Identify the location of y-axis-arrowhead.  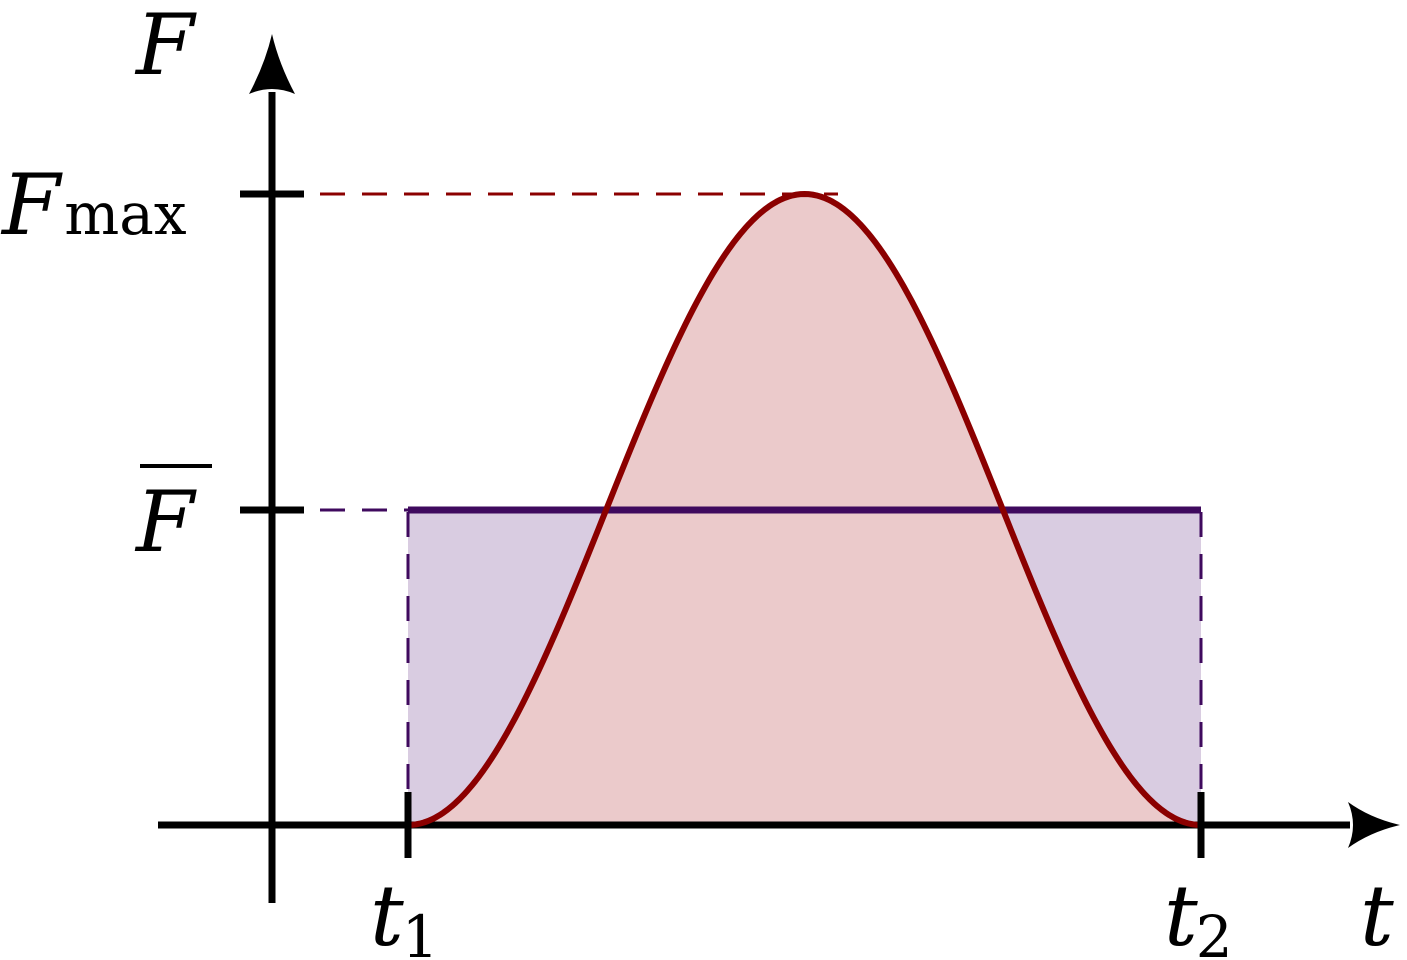
(272, 64).